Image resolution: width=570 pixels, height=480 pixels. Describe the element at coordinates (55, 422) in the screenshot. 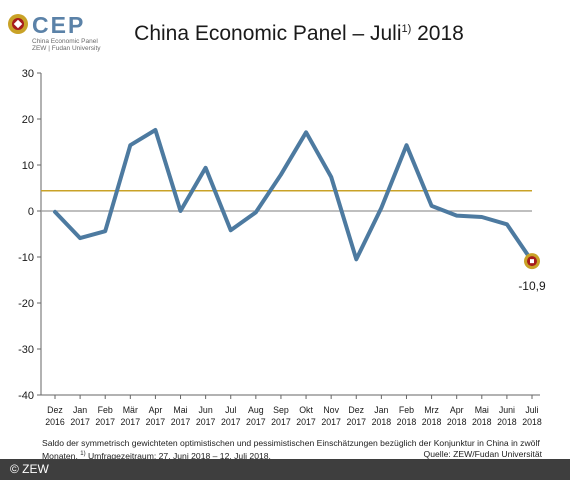

I see `x-tick-label-year: 2016` at that location.